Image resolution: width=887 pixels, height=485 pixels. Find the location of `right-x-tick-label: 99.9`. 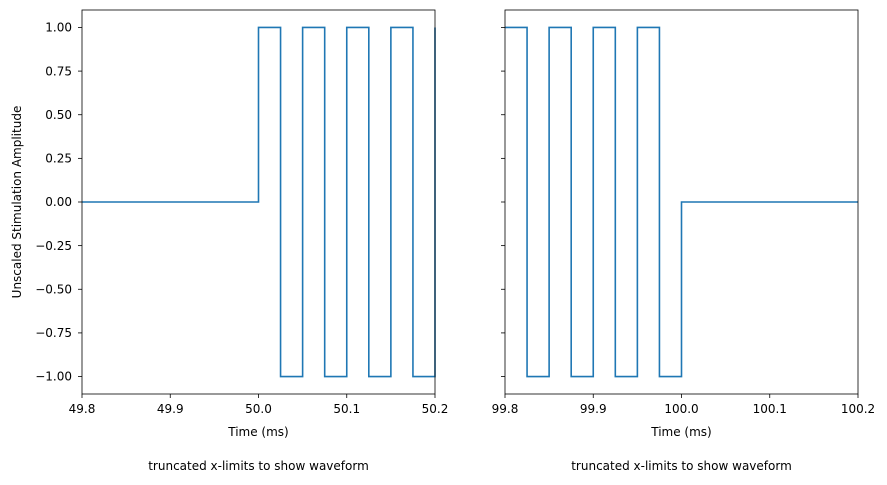

right-x-tick-label: 99.9 is located at coordinates (593, 409).